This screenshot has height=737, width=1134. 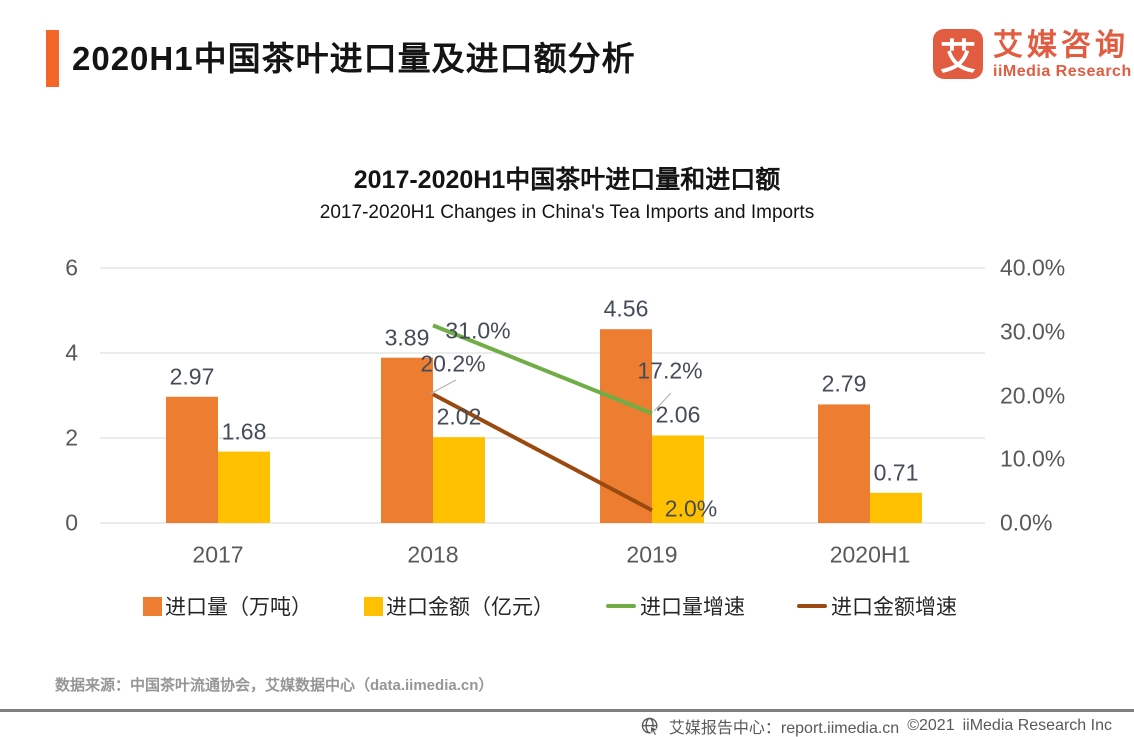 What do you see at coordinates (244, 431) in the screenshot?
I see `bar-value-label: 1.68` at bounding box center [244, 431].